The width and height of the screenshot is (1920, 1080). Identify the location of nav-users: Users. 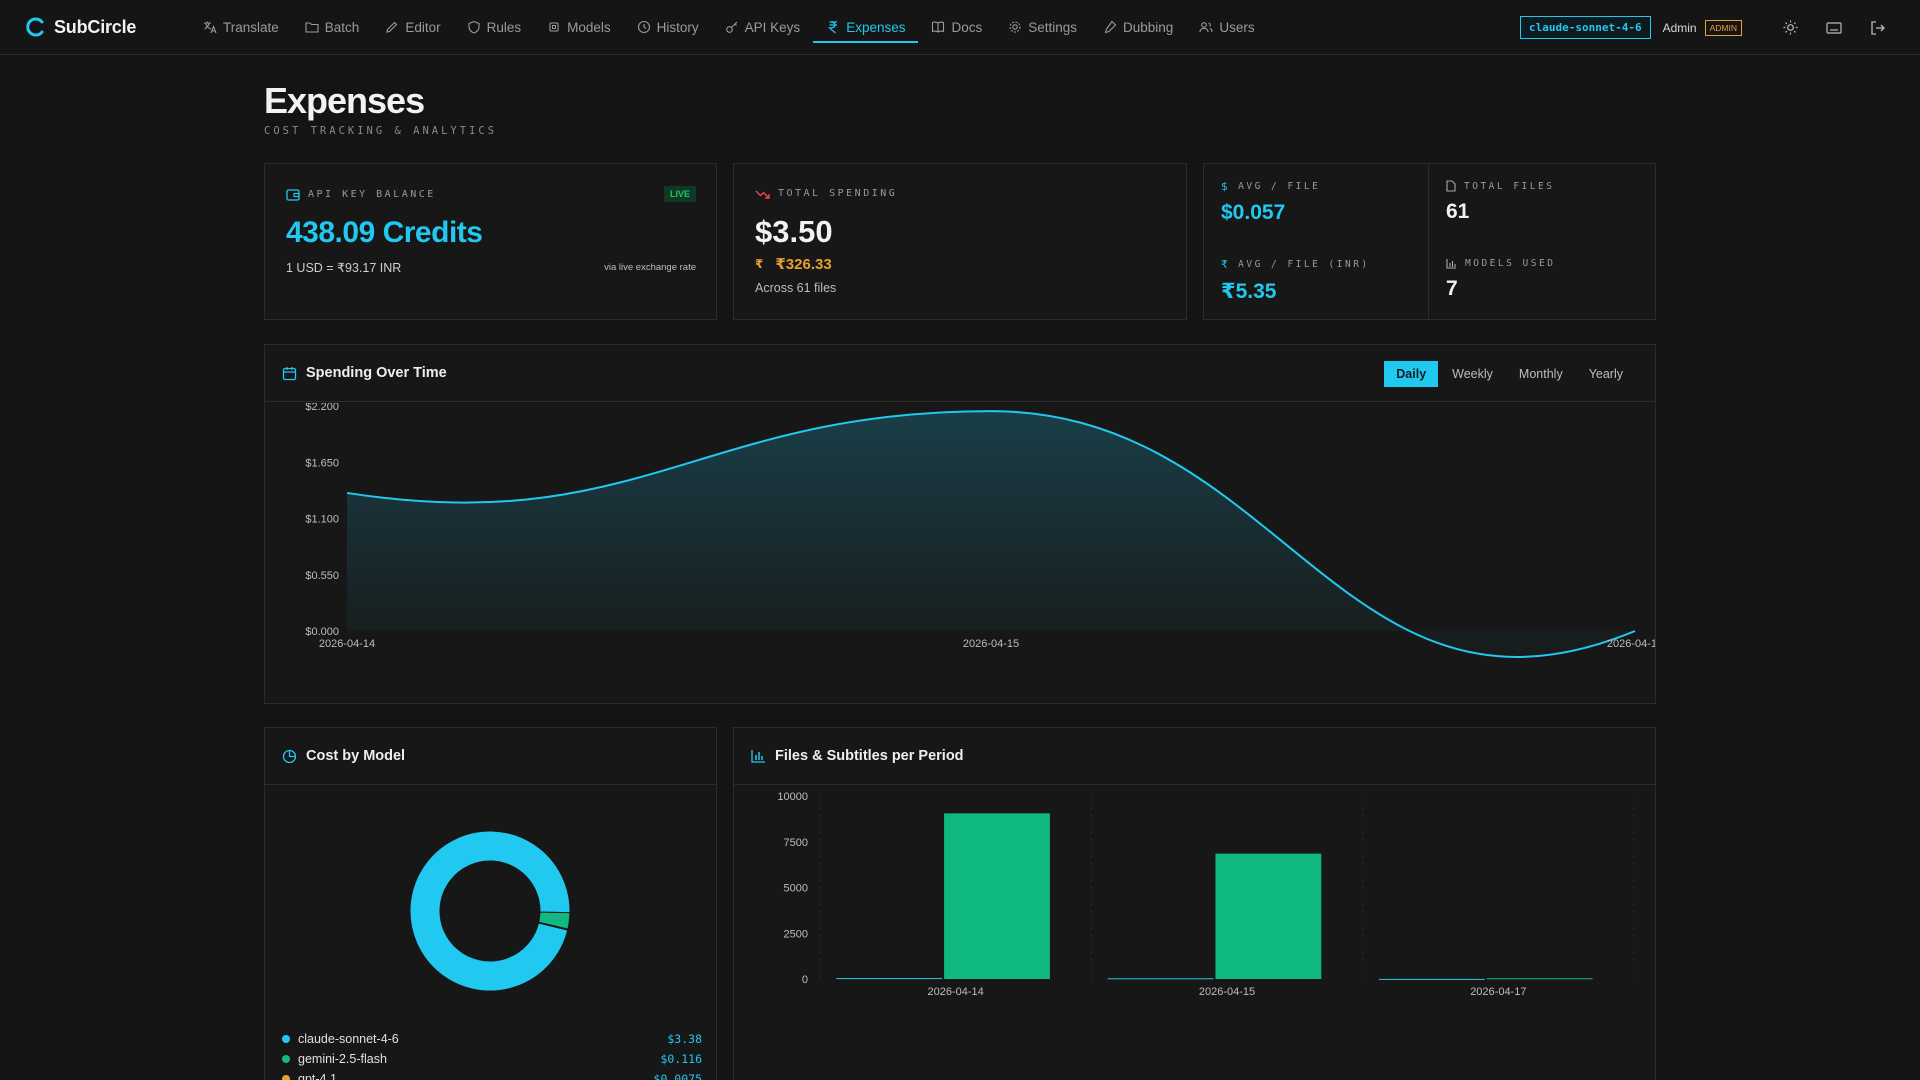
(1226, 27).